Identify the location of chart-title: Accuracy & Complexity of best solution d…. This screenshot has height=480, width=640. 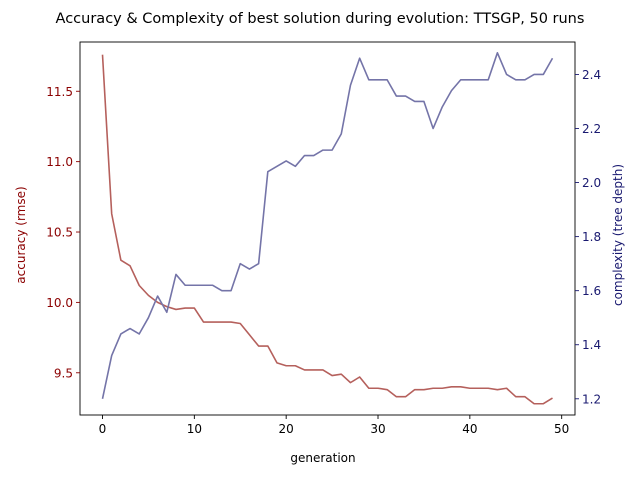
(320, 19).